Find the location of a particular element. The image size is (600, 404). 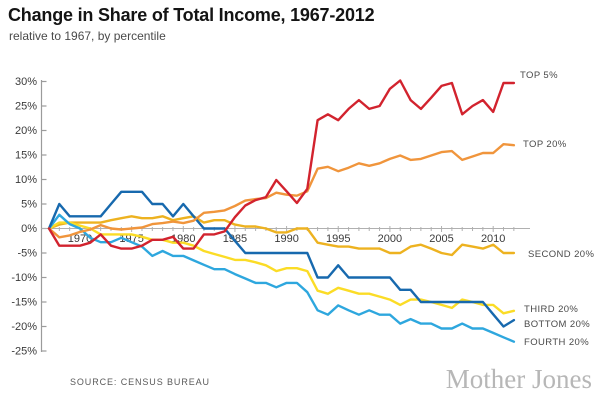

legend-label-top-20: TOP 20% is located at coordinates (545, 144).